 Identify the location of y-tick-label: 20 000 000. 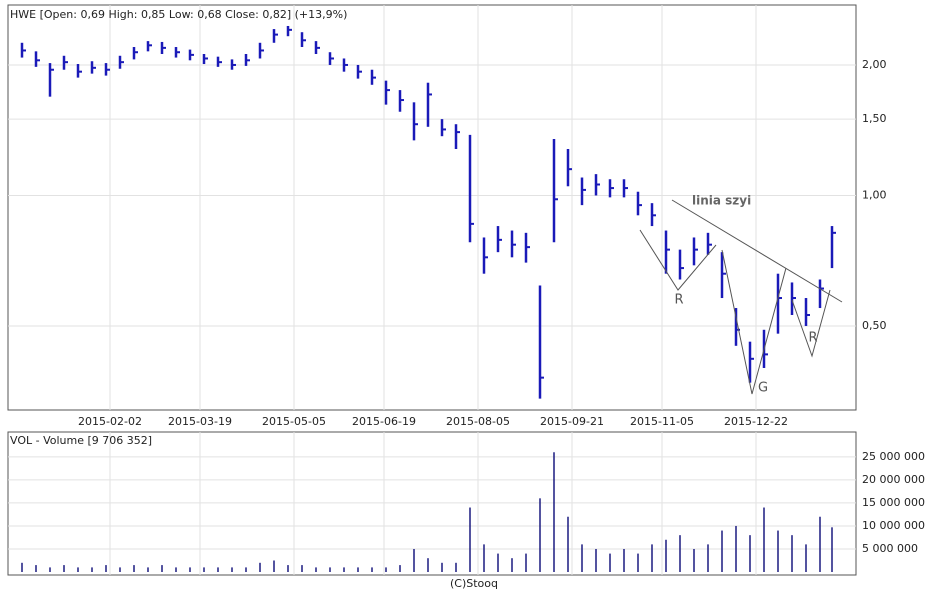
(893, 479).